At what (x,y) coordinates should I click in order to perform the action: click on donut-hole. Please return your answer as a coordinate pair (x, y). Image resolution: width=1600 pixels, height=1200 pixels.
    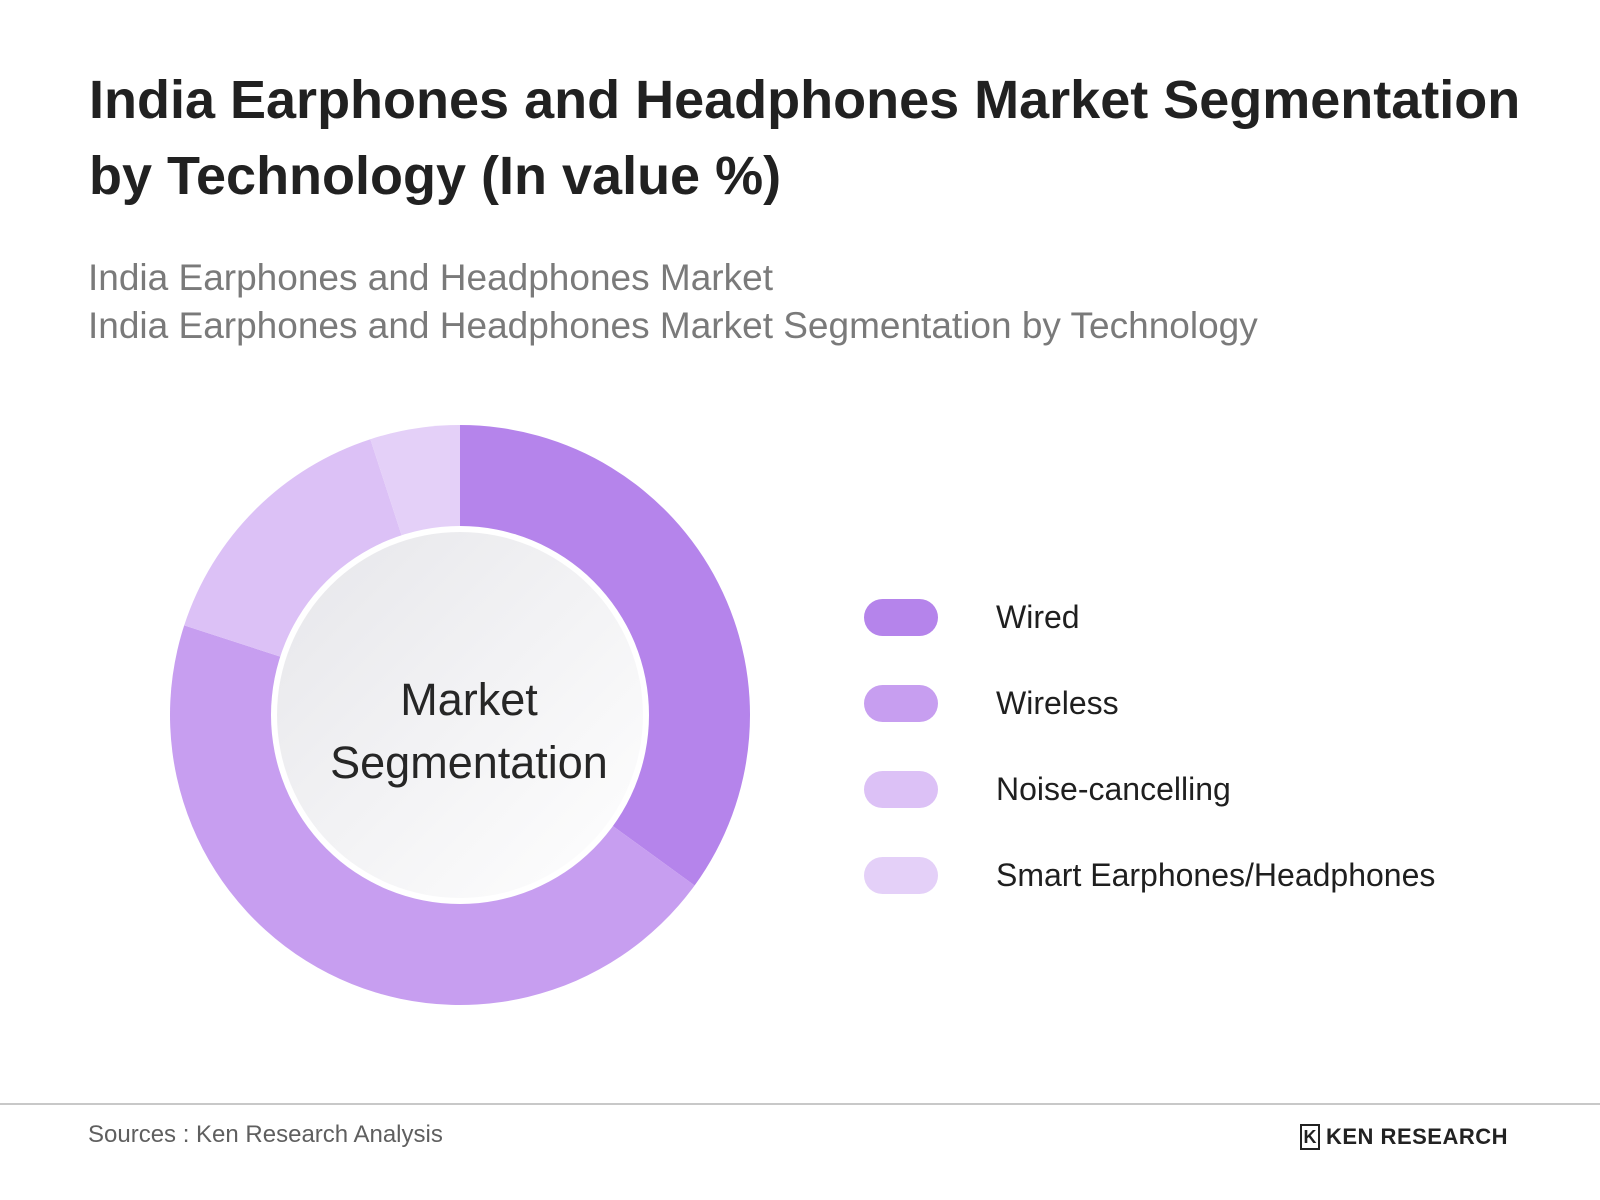
    Looking at the image, I should click on (460, 715).